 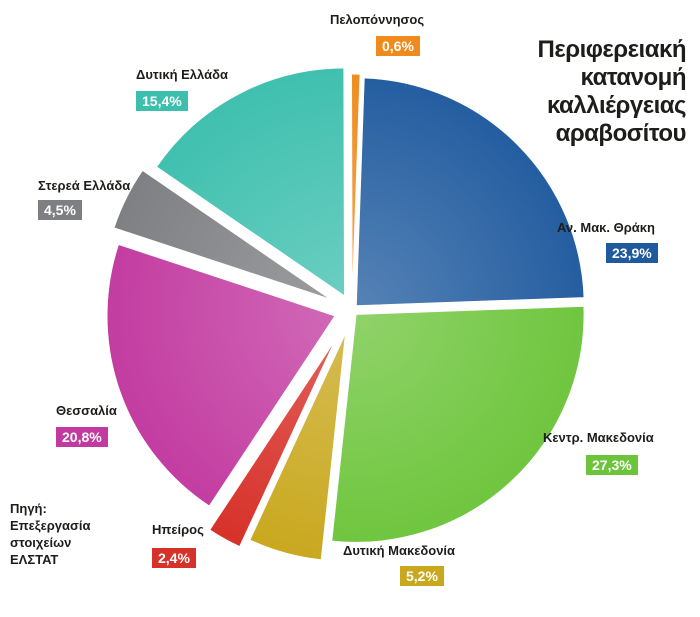 What do you see at coordinates (612, 49) in the screenshot?
I see `title-line-1: Περιφερειακή` at bounding box center [612, 49].